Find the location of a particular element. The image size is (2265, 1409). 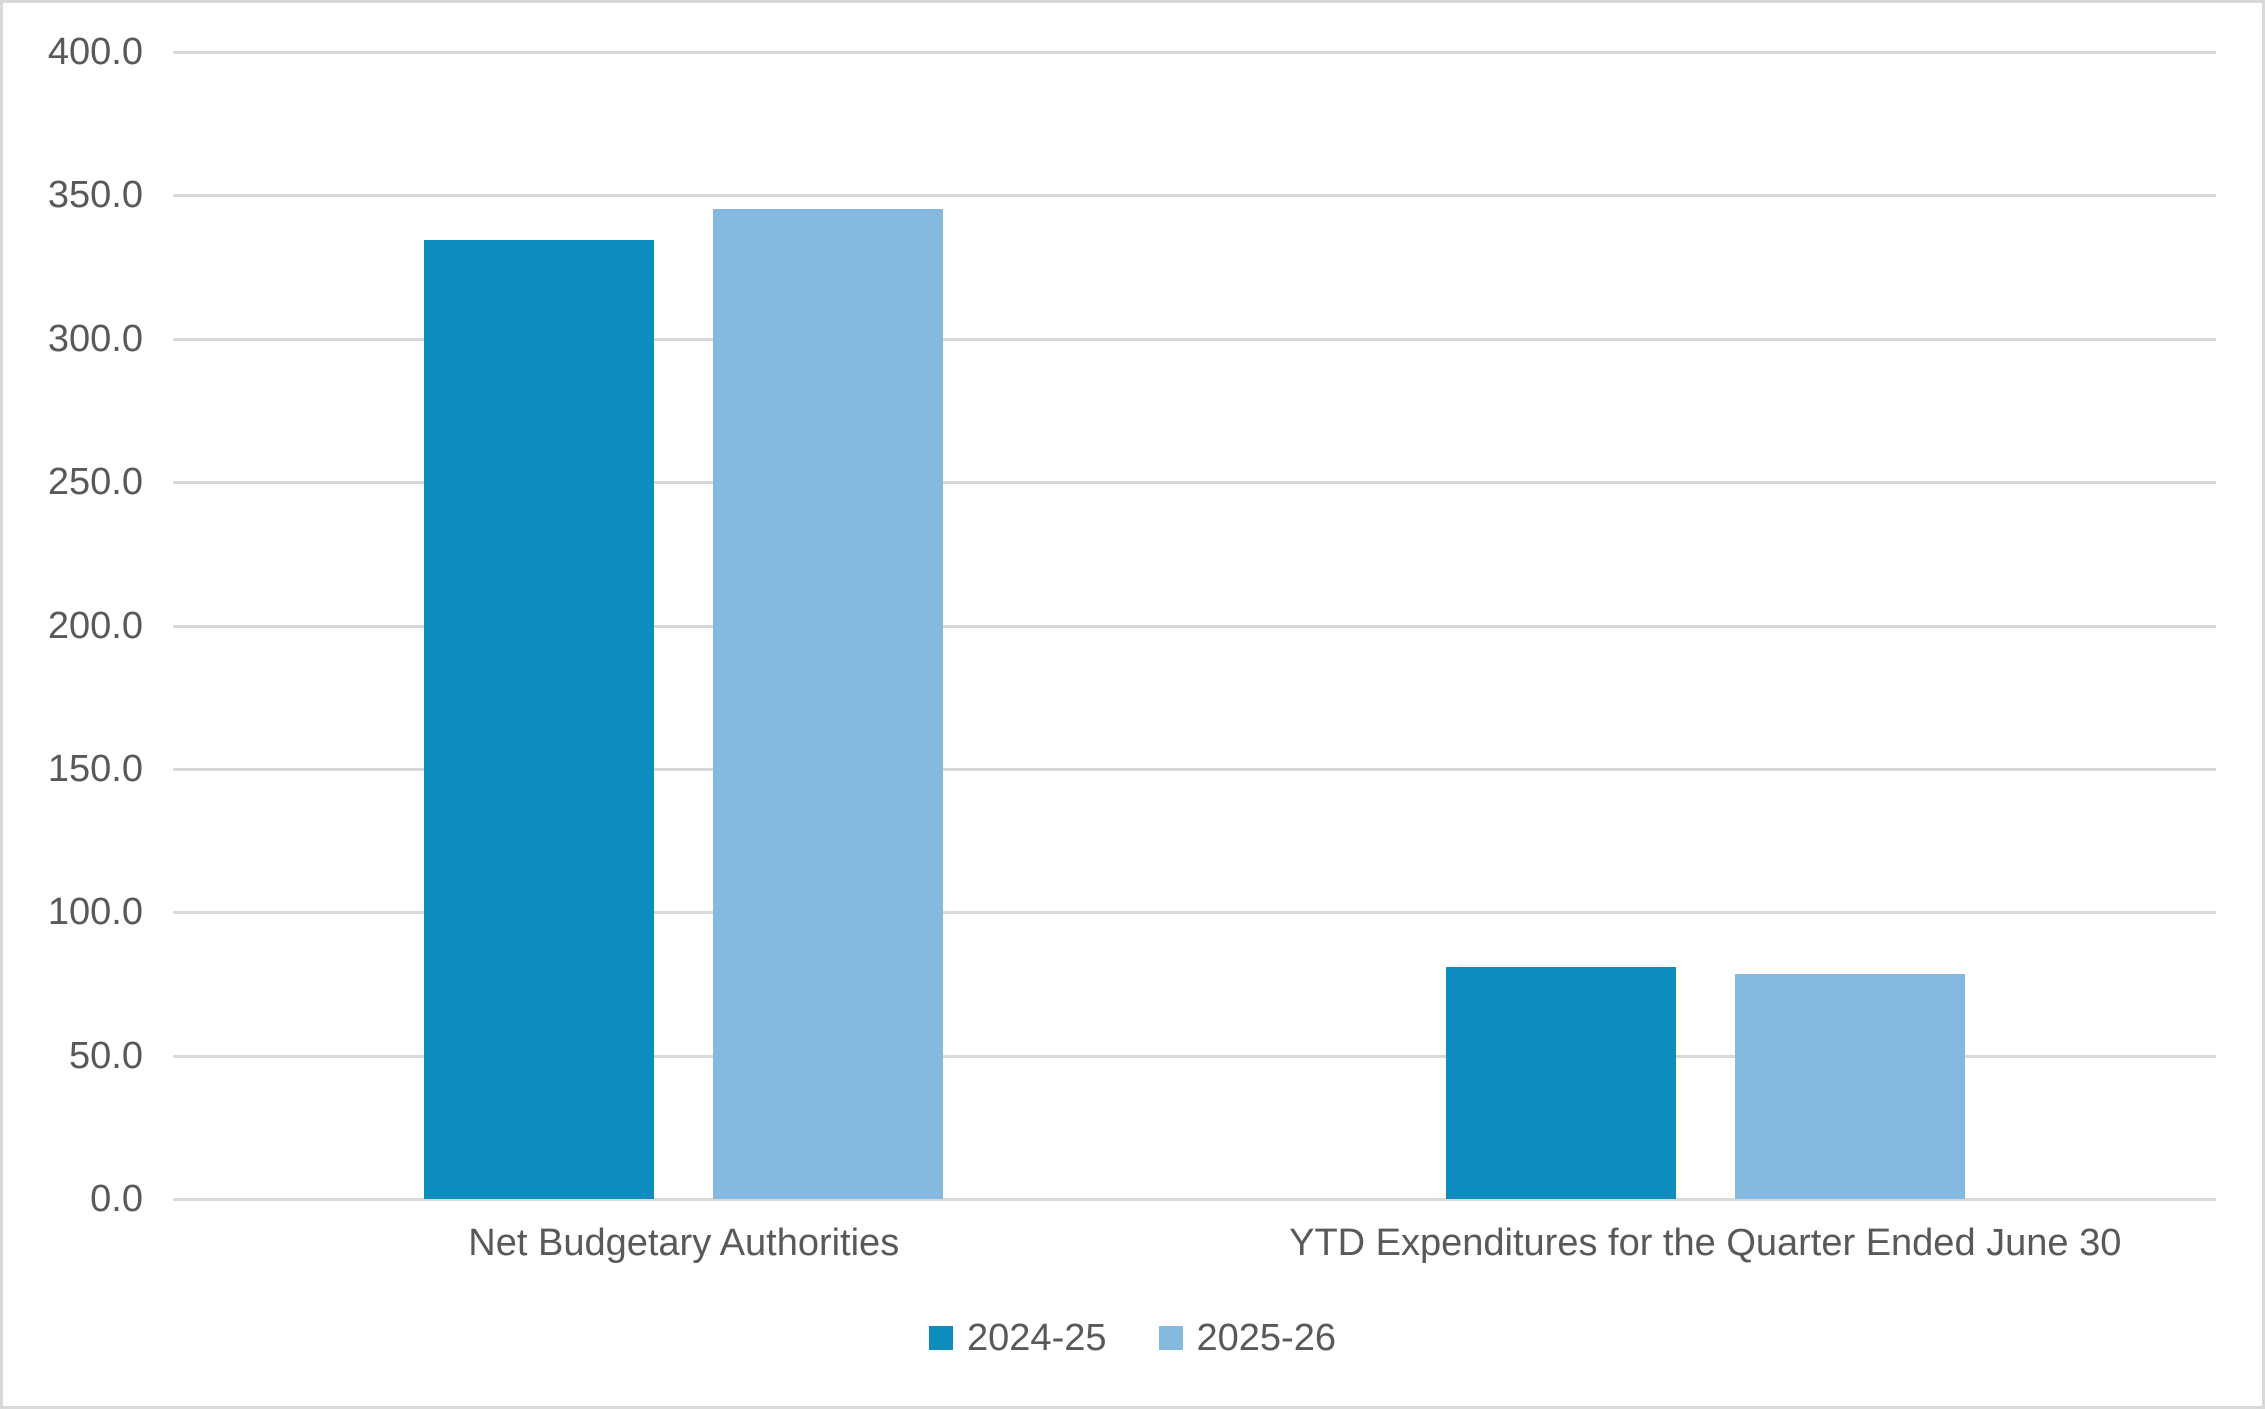

legend-label: 2024-25 is located at coordinates (1037, 1338).